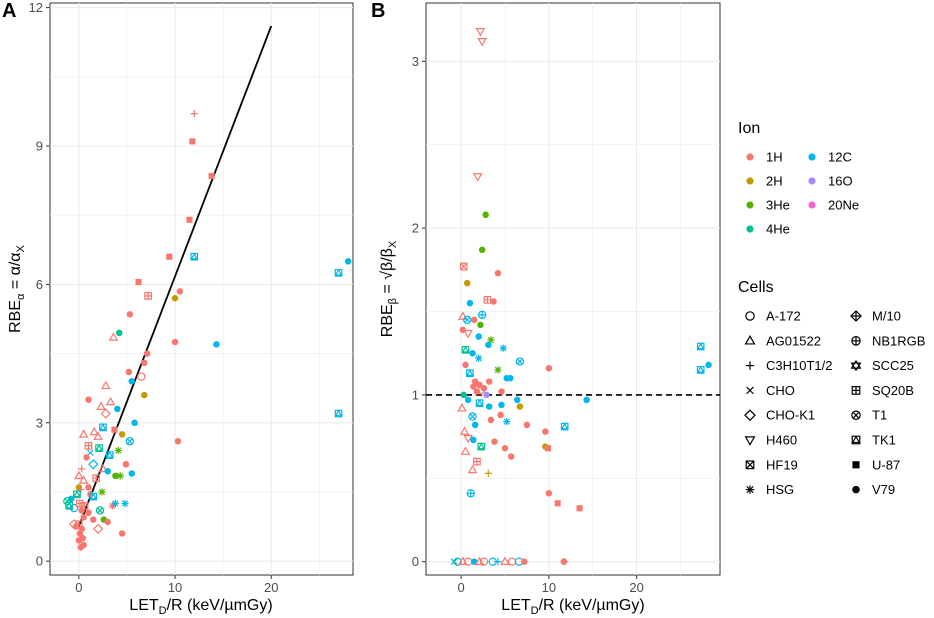 This screenshot has height=618, width=934. What do you see at coordinates (750, 465) in the screenshot?
I see `legend-cell-symbol-hf19` at bounding box center [750, 465].